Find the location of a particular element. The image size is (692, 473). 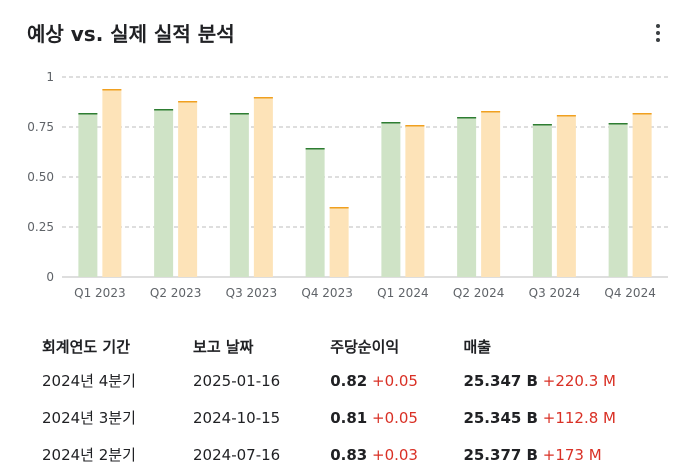

row-date: 2024-10-15 is located at coordinates (237, 417).